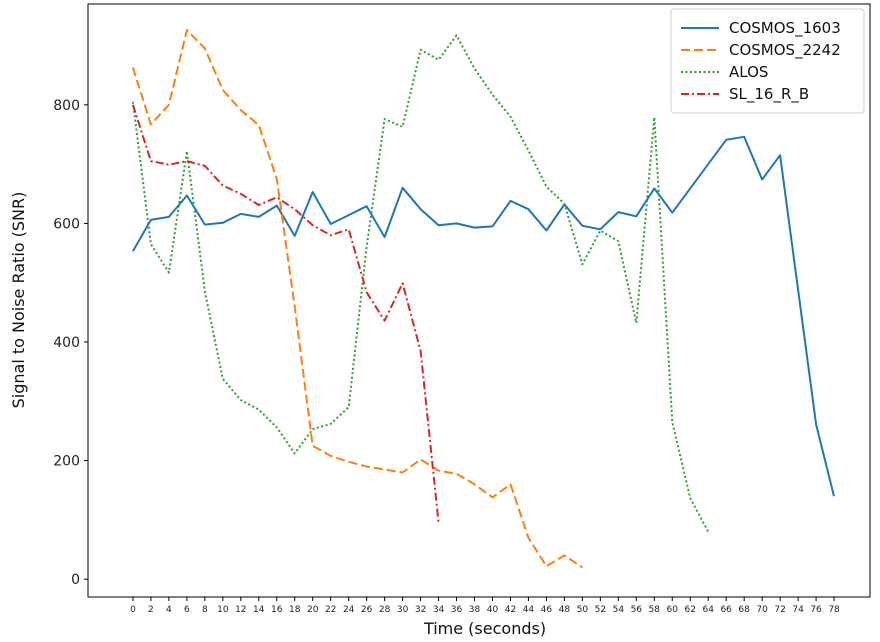  Describe the element at coordinates (313, 610) in the screenshot. I see `x-tick-label: 20` at that location.